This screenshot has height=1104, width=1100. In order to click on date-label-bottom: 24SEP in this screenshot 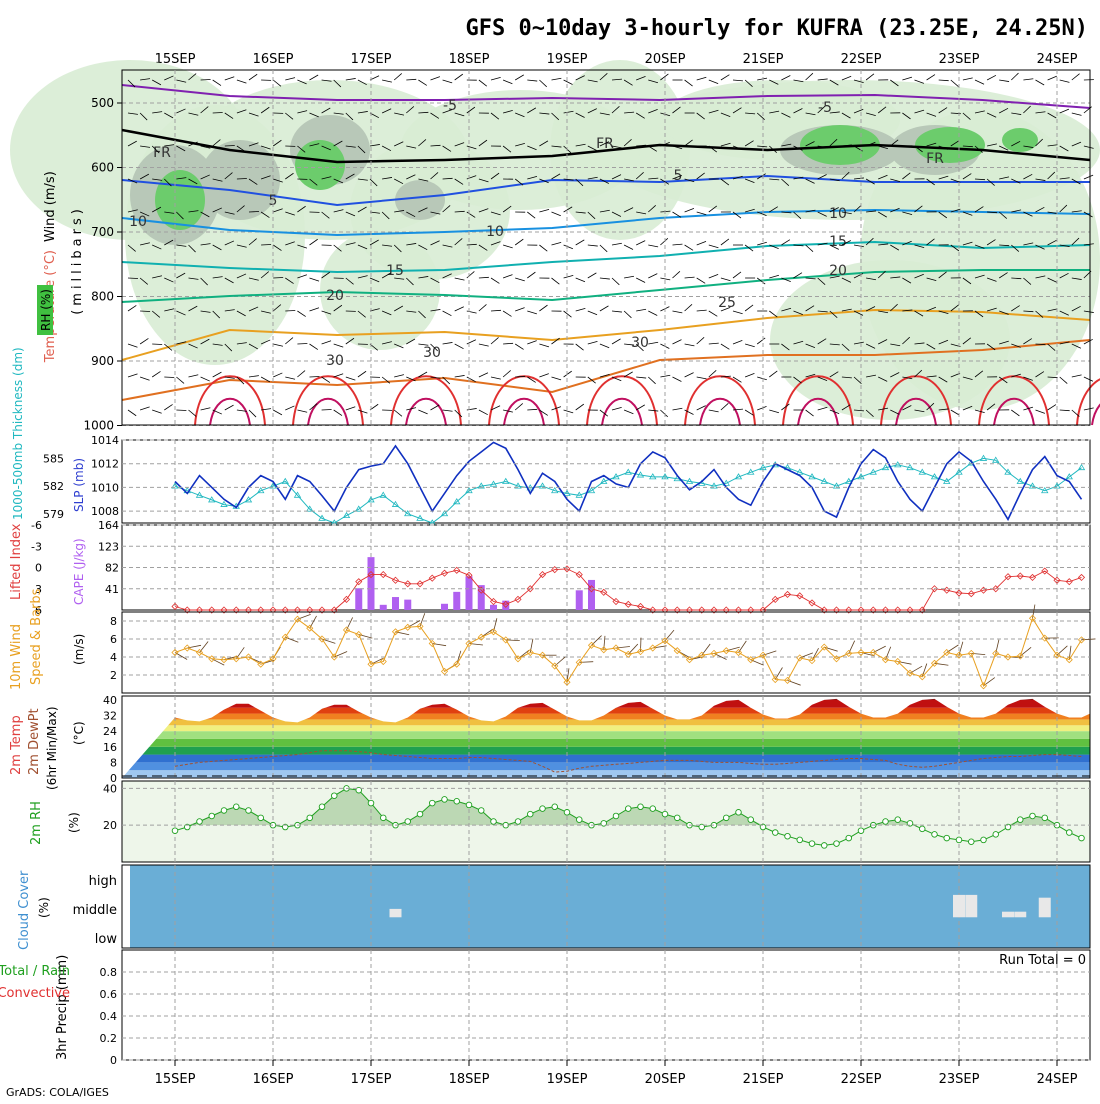, I will do `click(1057, 1079)`.